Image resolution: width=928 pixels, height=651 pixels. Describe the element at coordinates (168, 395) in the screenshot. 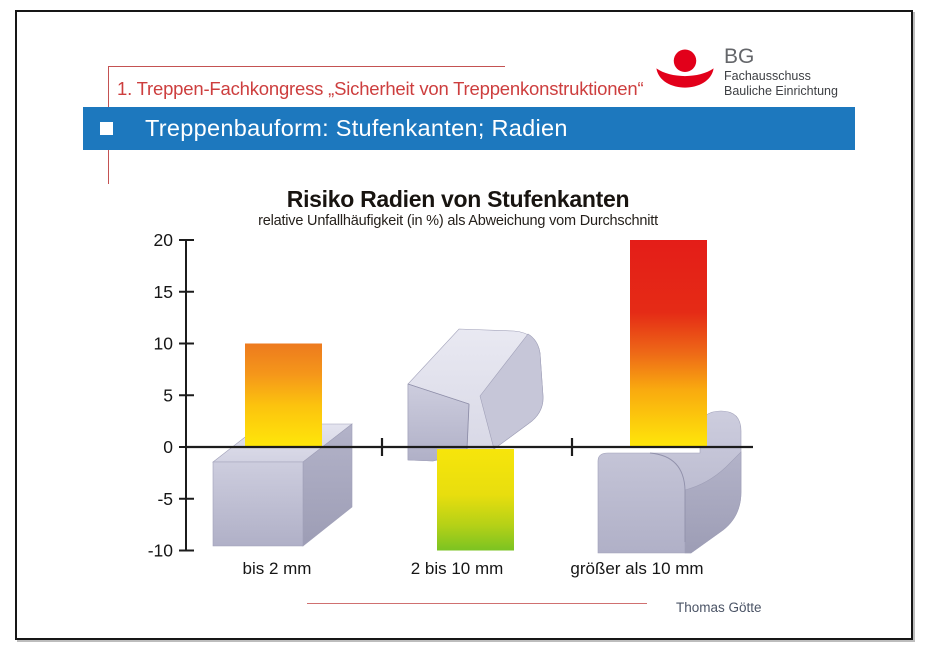

I see `y-tick-label: 5` at that location.